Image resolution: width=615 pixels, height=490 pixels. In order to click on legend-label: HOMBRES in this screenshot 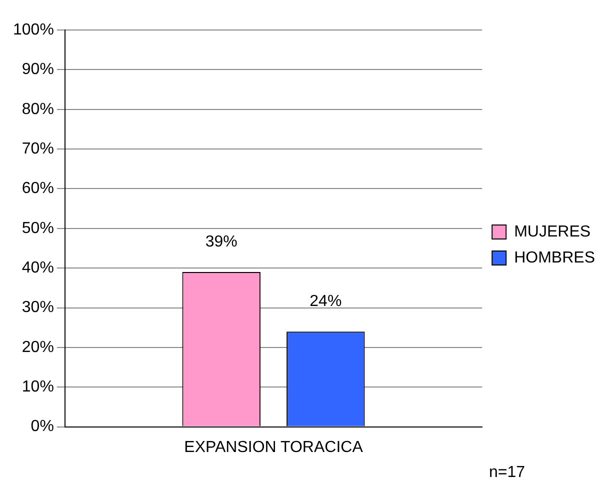, I will do `click(555, 257)`.